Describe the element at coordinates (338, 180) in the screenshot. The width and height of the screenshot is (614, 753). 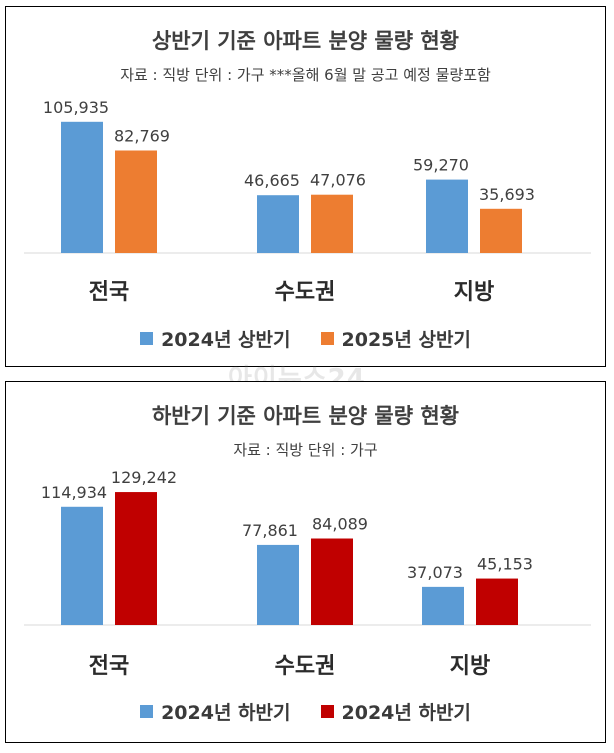
I see `data-label-1-1: 47,076` at that location.